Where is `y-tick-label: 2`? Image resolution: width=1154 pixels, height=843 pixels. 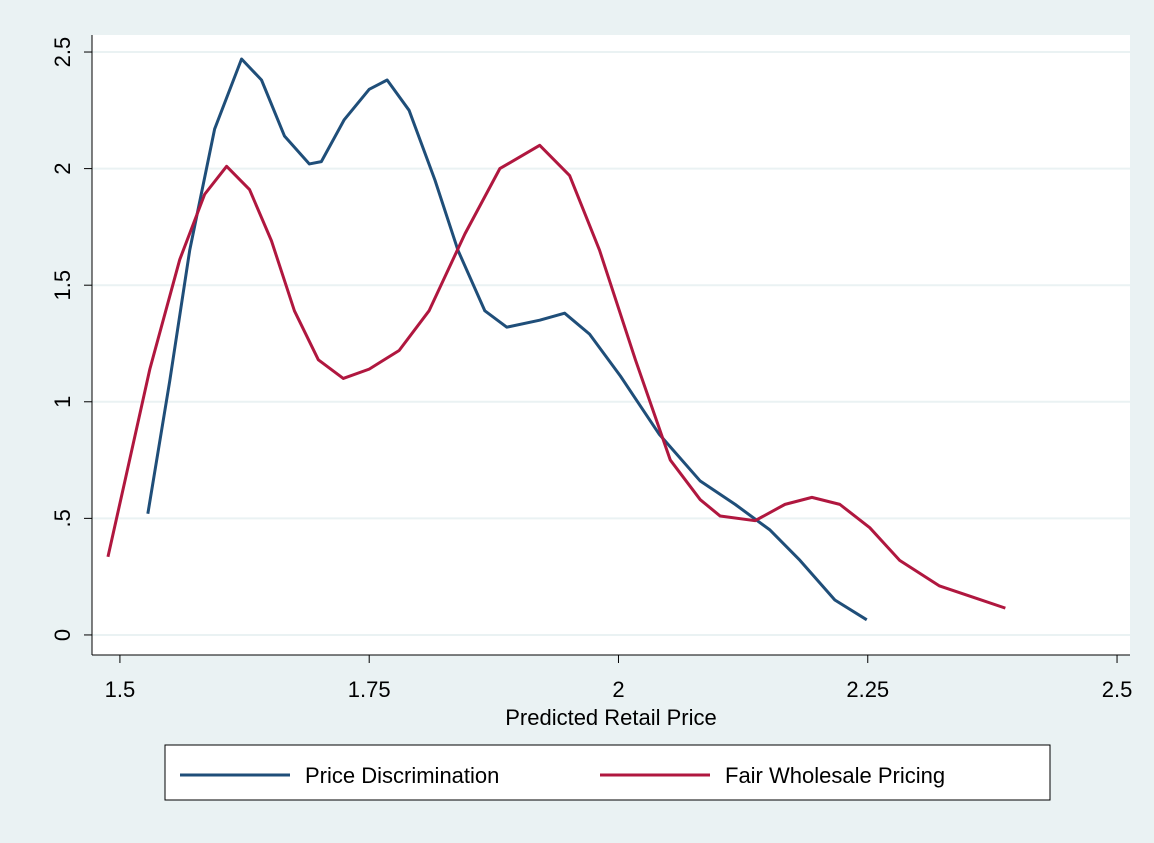 y-tick-label: 2 is located at coordinates (62, 168).